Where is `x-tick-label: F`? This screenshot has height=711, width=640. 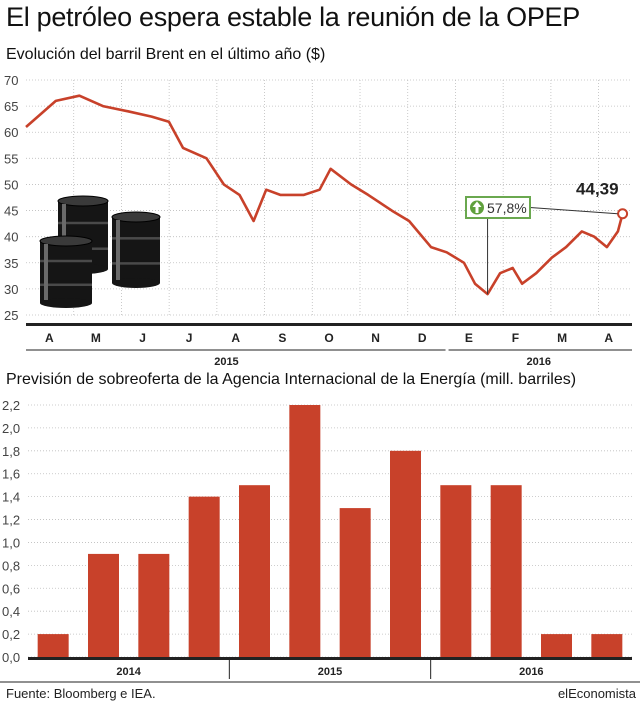 x-tick-label: F is located at coordinates (515, 338).